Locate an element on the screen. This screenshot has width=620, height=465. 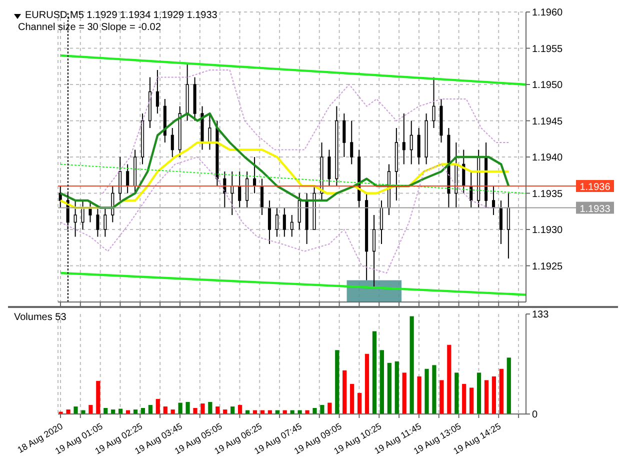
y-tick-label: 133 is located at coordinates (541, 315).